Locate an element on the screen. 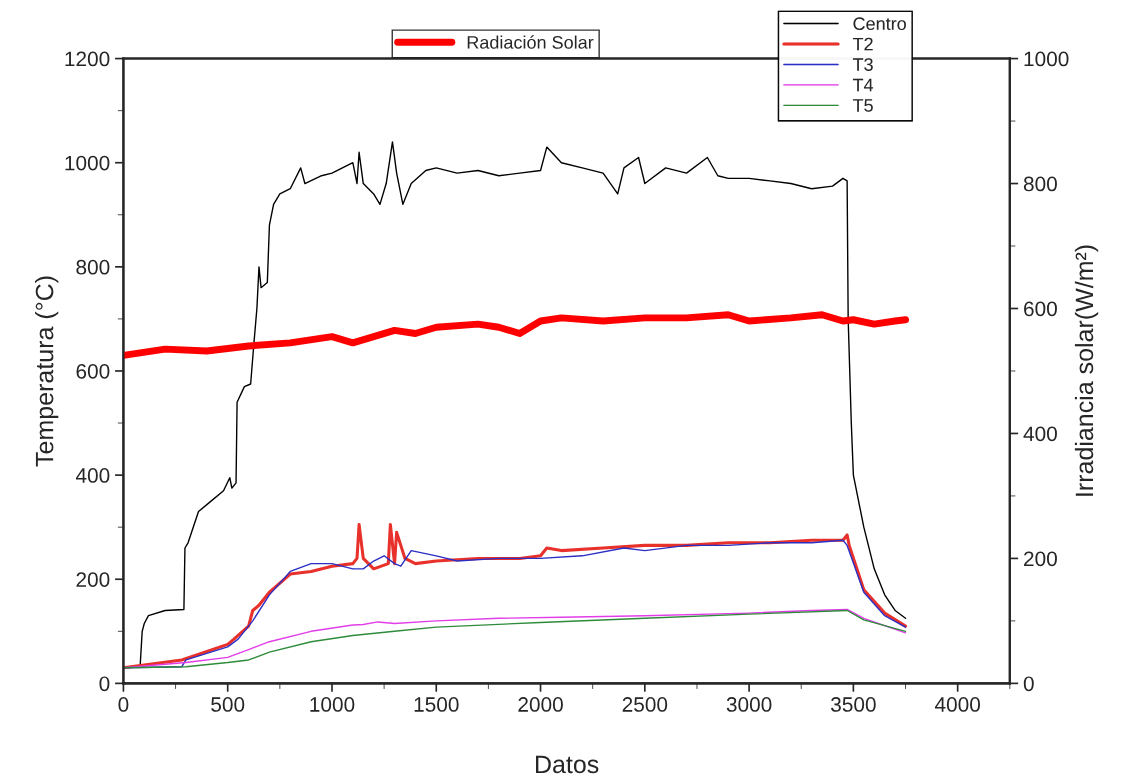  x-axis-title: Datos is located at coordinates (567, 764).